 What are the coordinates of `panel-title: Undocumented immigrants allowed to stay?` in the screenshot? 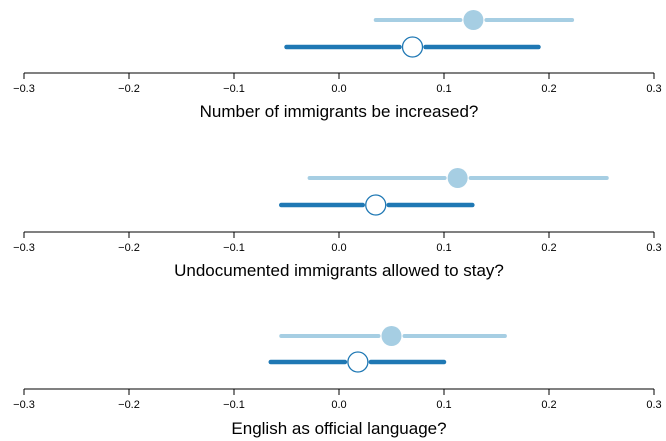 It's located at (339, 270).